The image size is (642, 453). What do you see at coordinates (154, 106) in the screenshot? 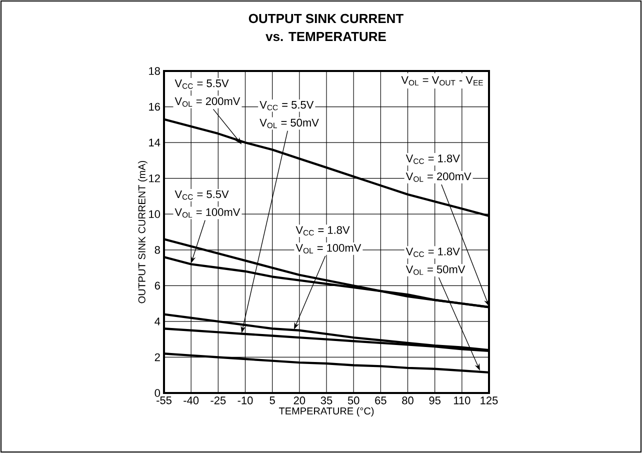
I see `y-tick-label: 16` at bounding box center [154, 106].